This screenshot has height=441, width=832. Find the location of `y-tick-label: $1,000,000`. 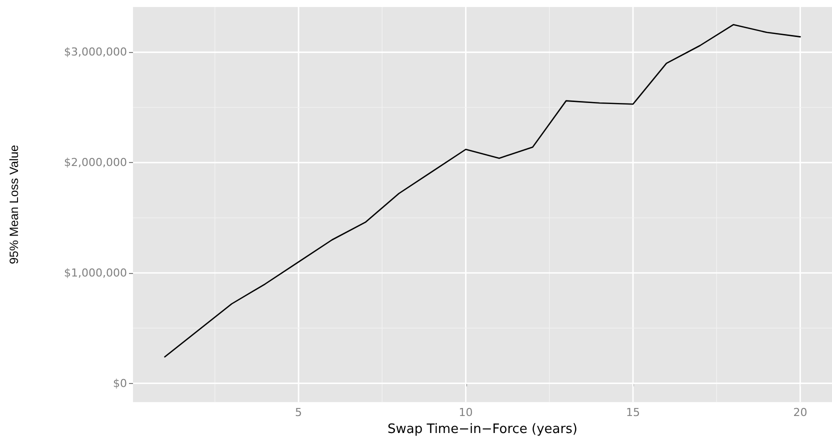

y-tick-label: $1,000,000 is located at coordinates (95, 273).